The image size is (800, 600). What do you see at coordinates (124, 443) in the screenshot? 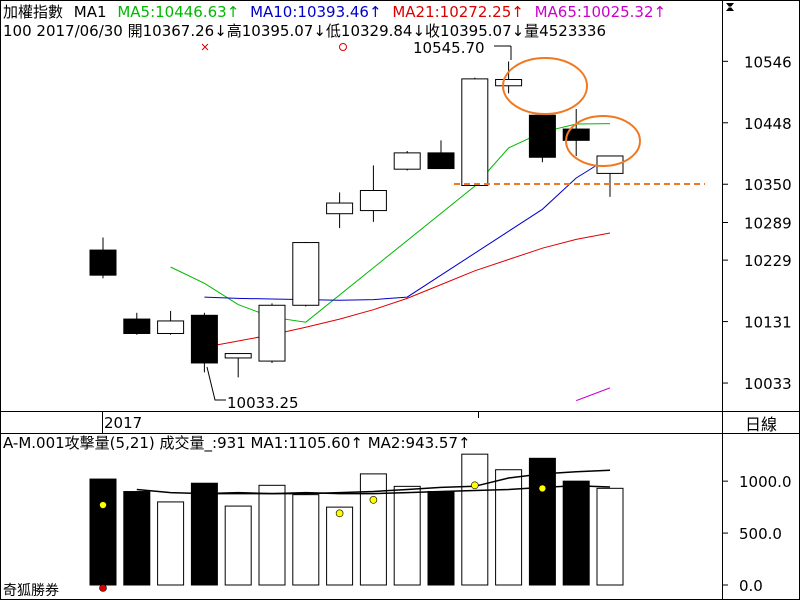
I see `volume-header-text: A-M.001攻擊量(5,21) 成交量_:931` at bounding box center [124, 443].